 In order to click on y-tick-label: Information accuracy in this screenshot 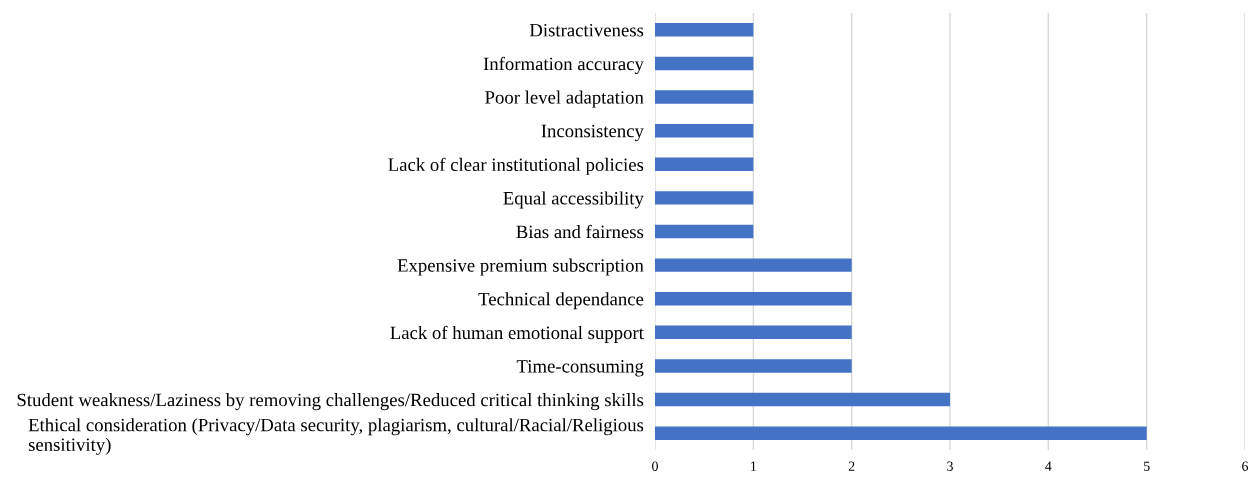, I will do `click(563, 65)`.